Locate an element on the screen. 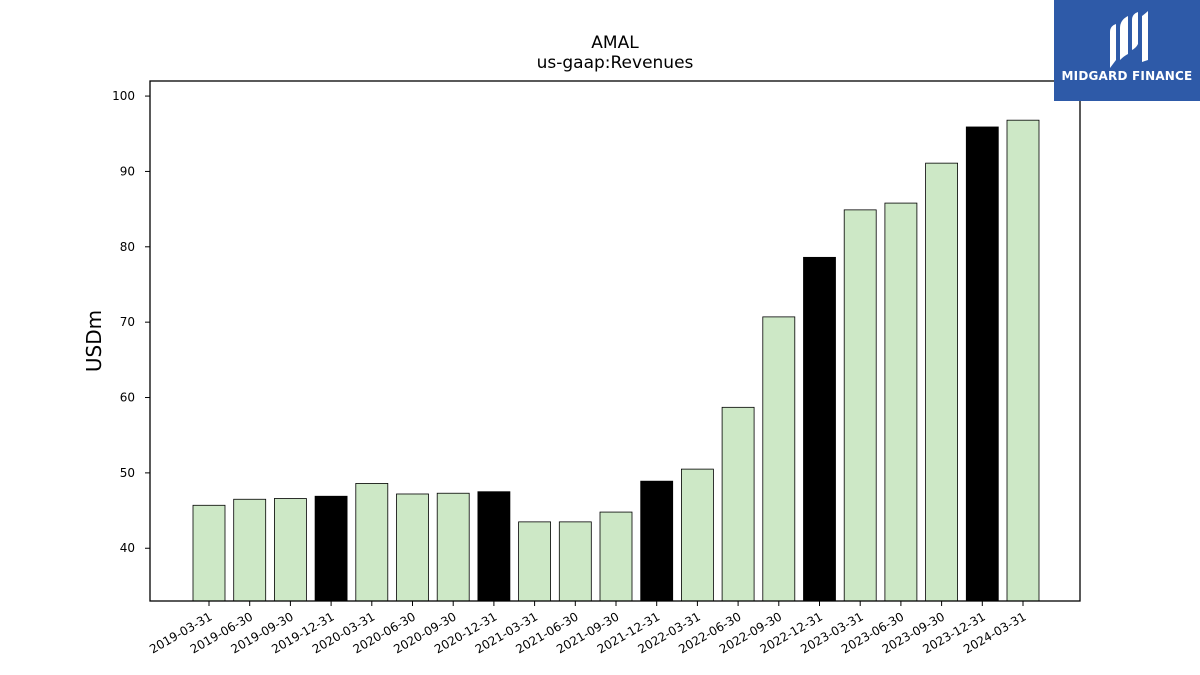  brand-logo: MIDGARD FINANCE is located at coordinates (1127, 50).